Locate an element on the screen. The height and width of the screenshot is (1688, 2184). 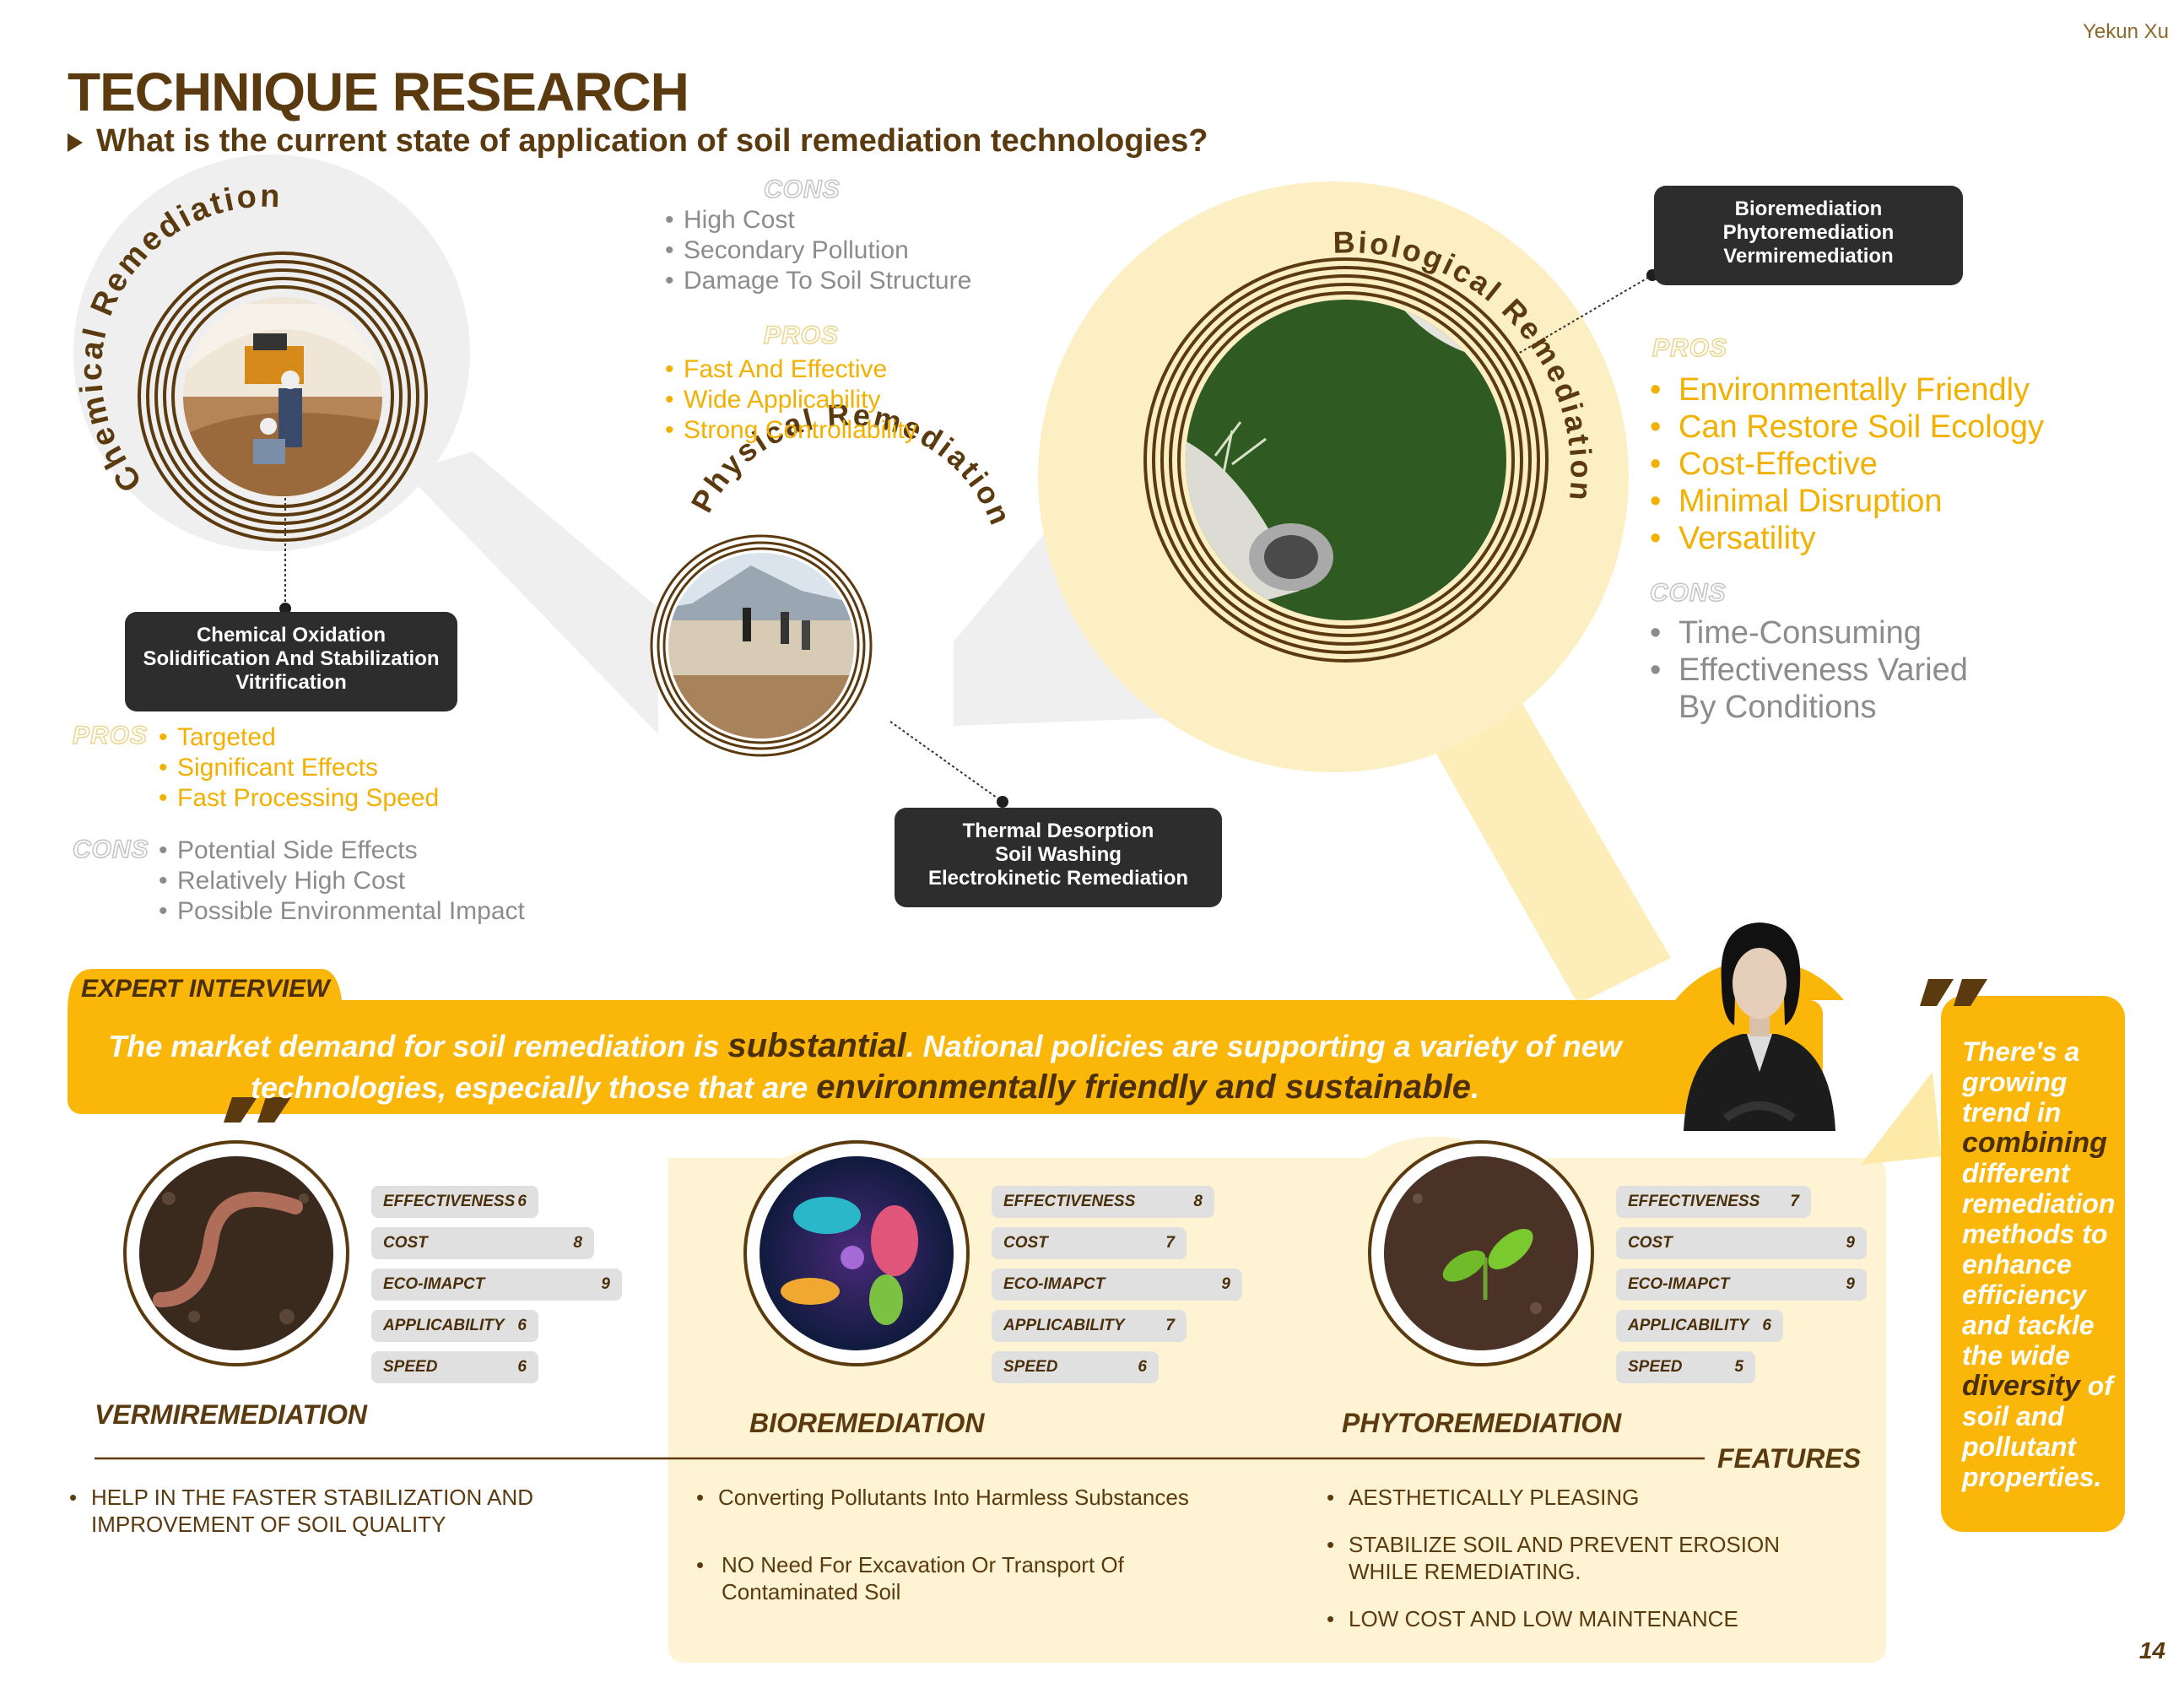
list-item: Fast Processing Speed is located at coordinates (299, 798).